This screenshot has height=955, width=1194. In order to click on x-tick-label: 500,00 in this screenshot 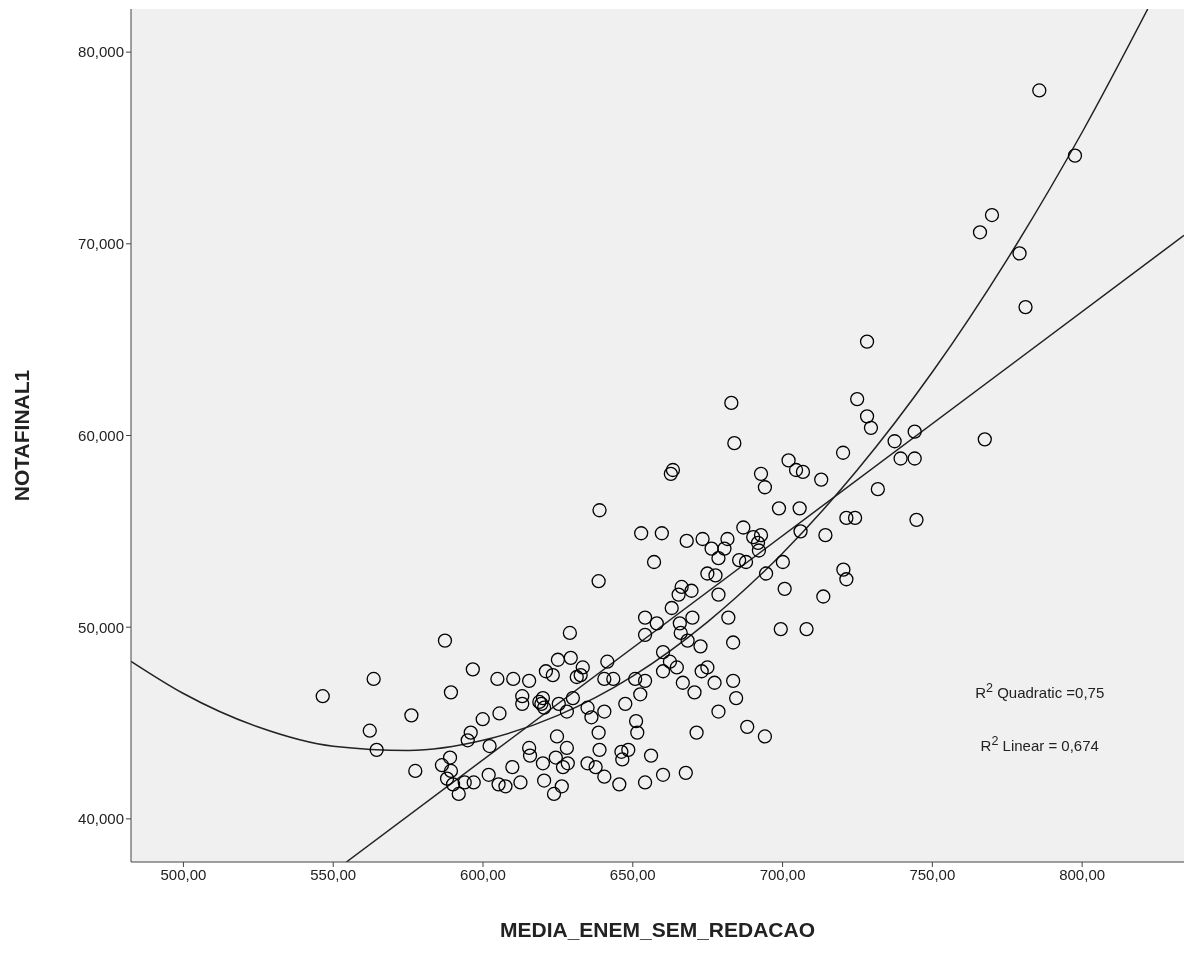, I will do `click(183, 874)`.